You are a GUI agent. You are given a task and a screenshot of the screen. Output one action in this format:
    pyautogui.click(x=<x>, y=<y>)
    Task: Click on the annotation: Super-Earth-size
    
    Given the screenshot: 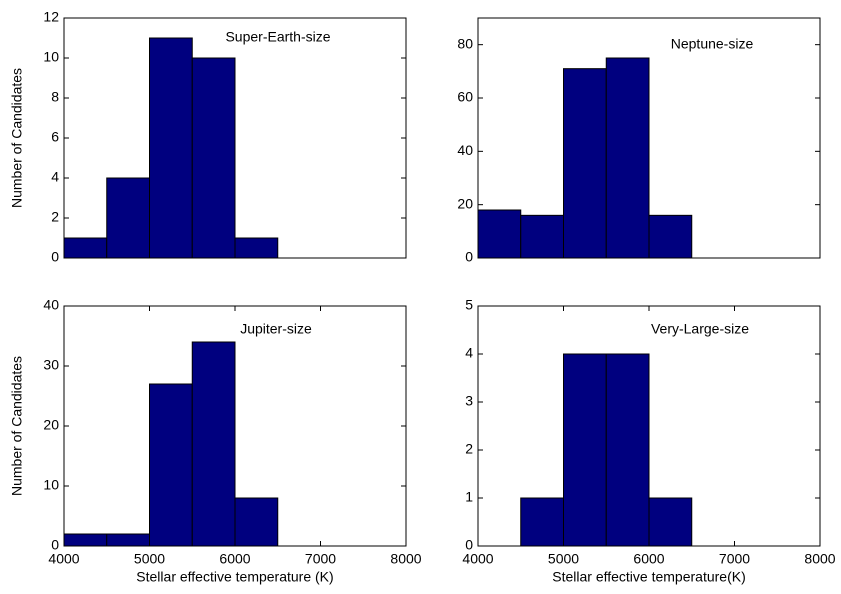 What is the action you would take?
    pyautogui.click(x=277, y=37)
    